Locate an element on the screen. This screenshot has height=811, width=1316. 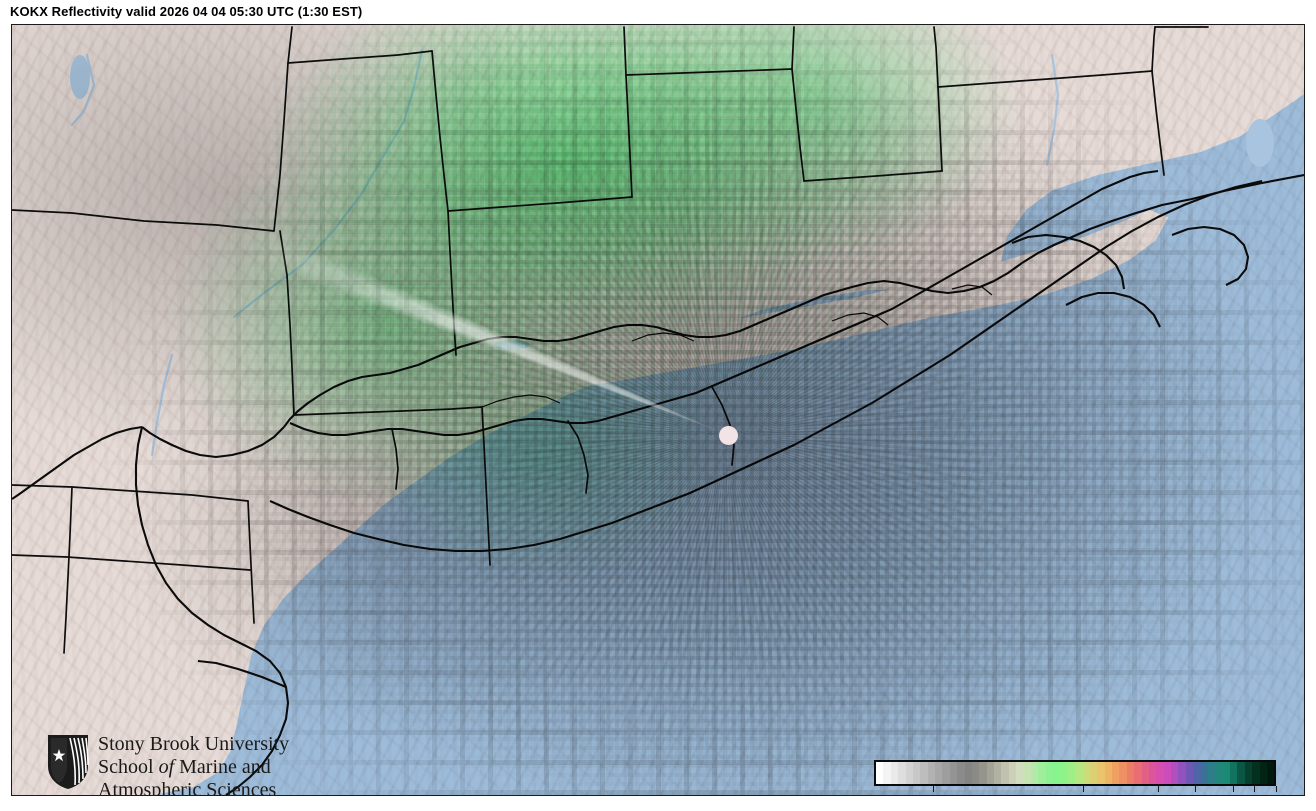
reflectivity-colorbar: 0 20 40 50 607080 is located at coordinates (1080, 777).